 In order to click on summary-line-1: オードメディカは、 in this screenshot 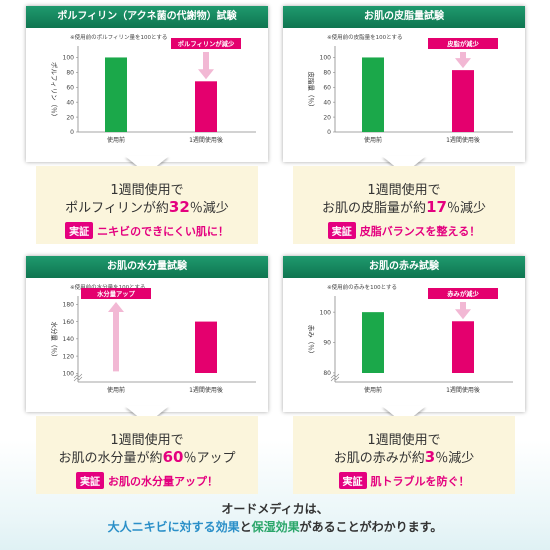, I will do `click(275, 509)`.